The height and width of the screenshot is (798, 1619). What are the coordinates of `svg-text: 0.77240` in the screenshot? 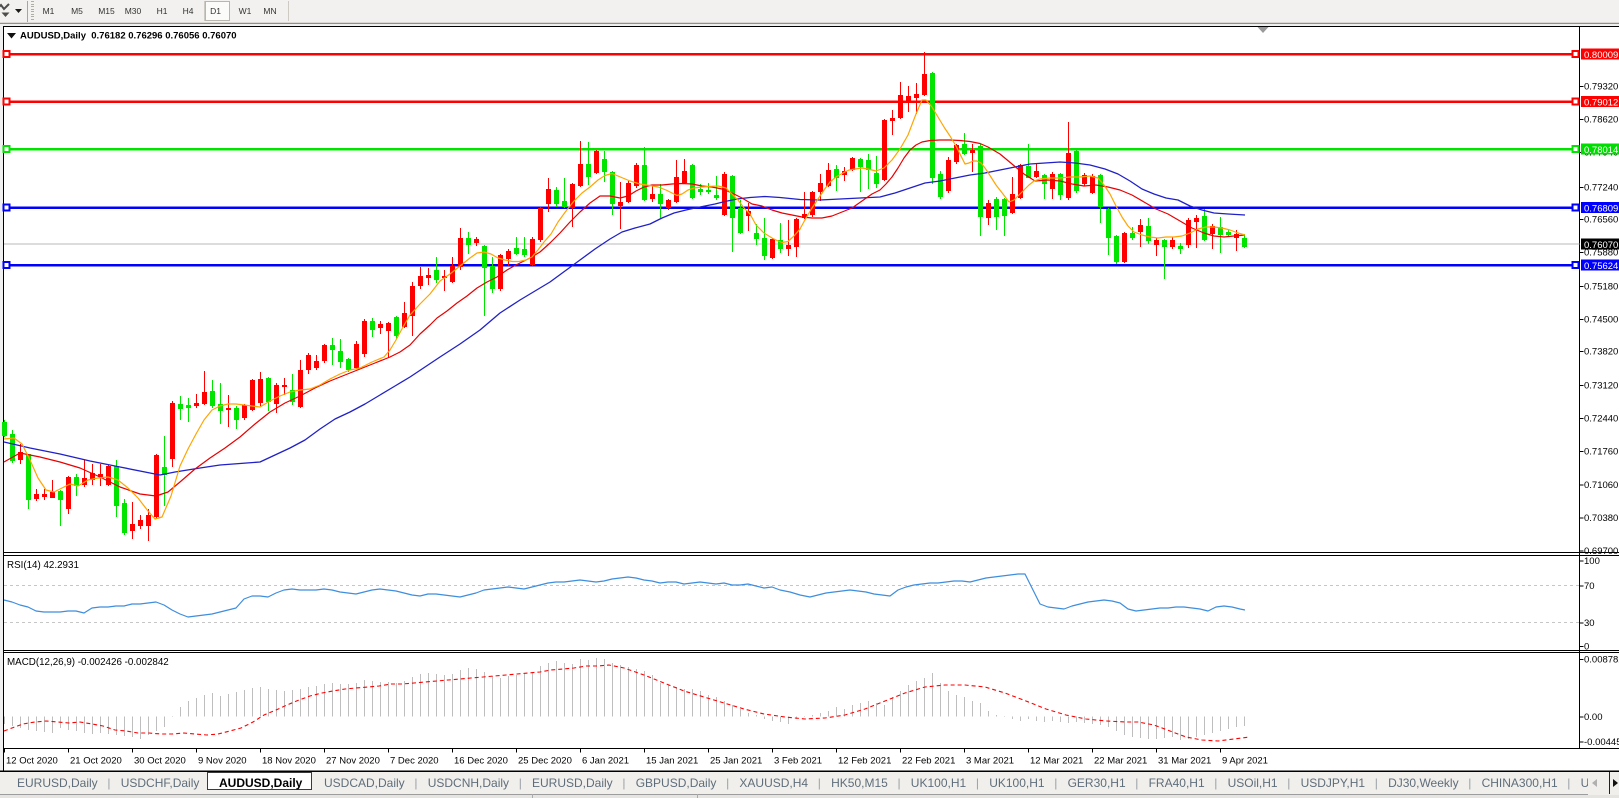 It's located at (1601, 188).